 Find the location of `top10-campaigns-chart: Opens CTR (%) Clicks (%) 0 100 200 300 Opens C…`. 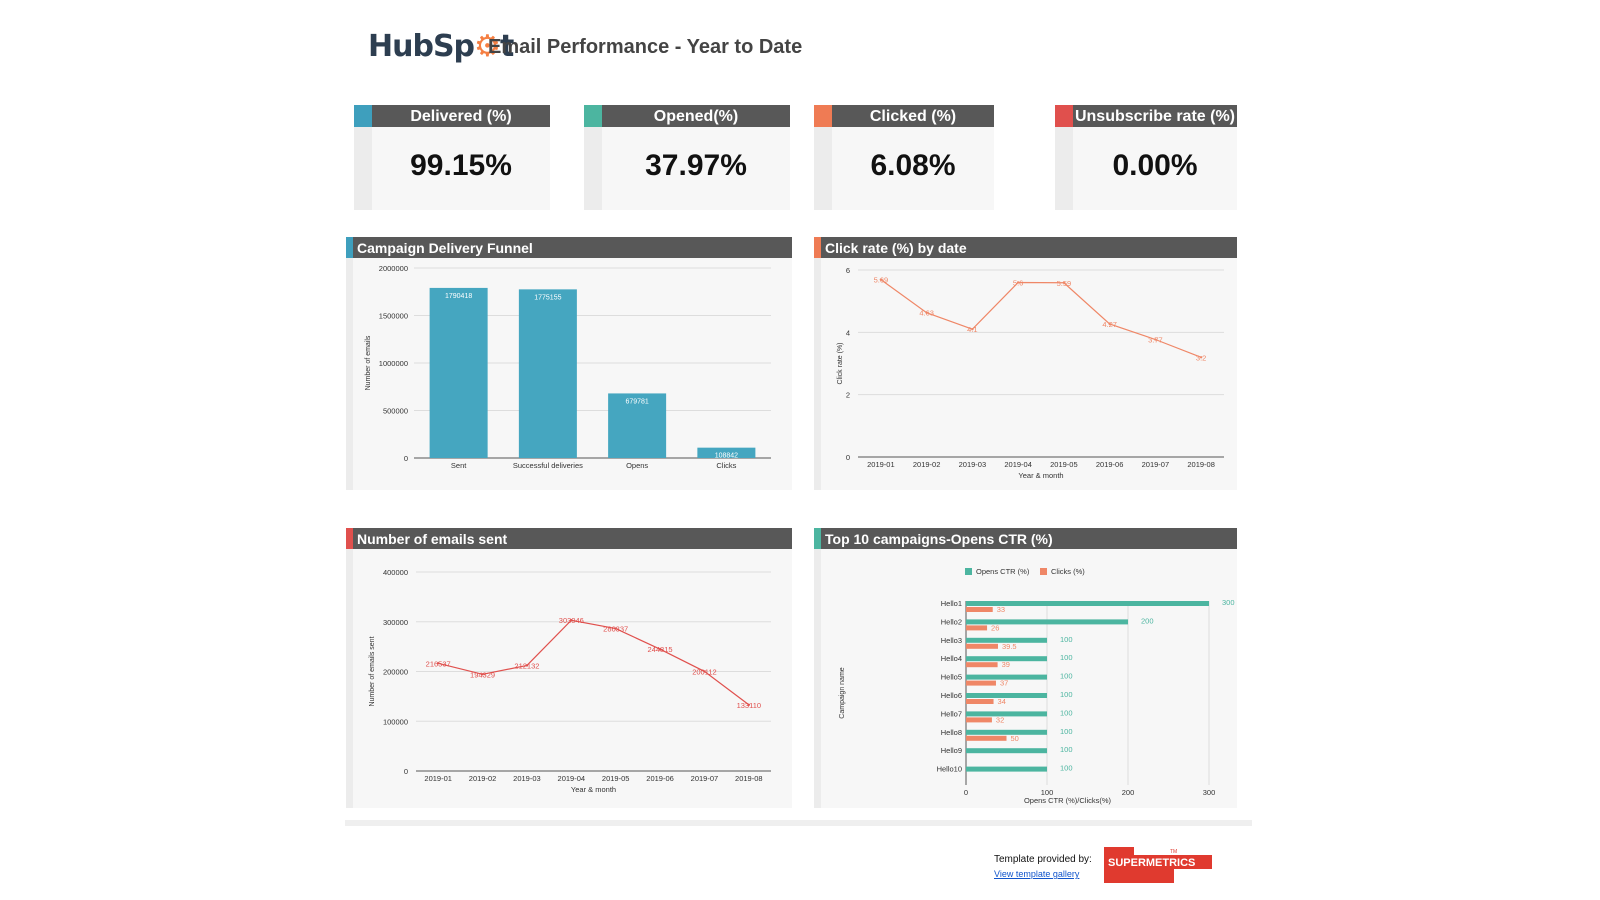

top10-campaigns-chart: Opens CTR (%) Clicks (%) 0 100 200 300 Opens C… is located at coordinates (1037, 686).